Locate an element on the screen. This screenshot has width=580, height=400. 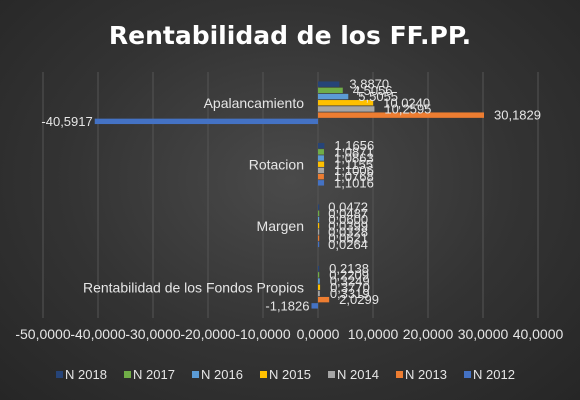
x-tick-label: 0,0000 is located at coordinates (318, 334).